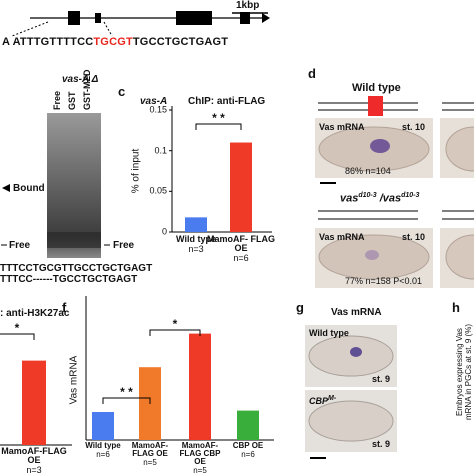  I want to click on scale-label: 1kbp, so click(248, 5).